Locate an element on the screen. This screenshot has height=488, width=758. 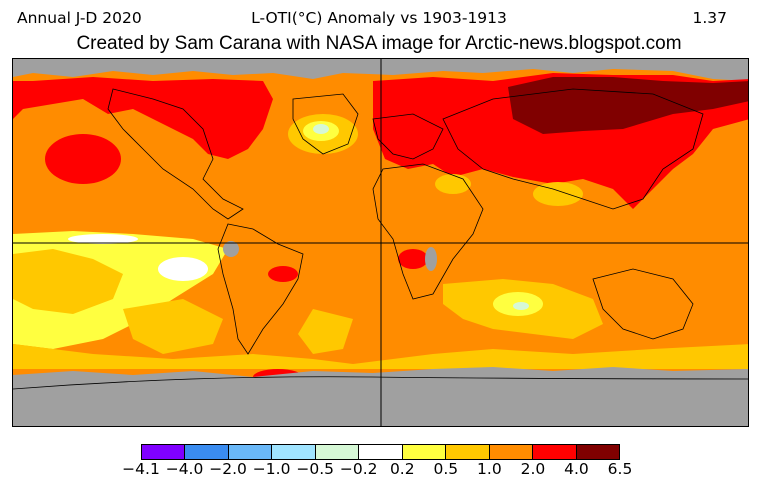
legend-label-11: 6.5 is located at coordinates (620, 469).